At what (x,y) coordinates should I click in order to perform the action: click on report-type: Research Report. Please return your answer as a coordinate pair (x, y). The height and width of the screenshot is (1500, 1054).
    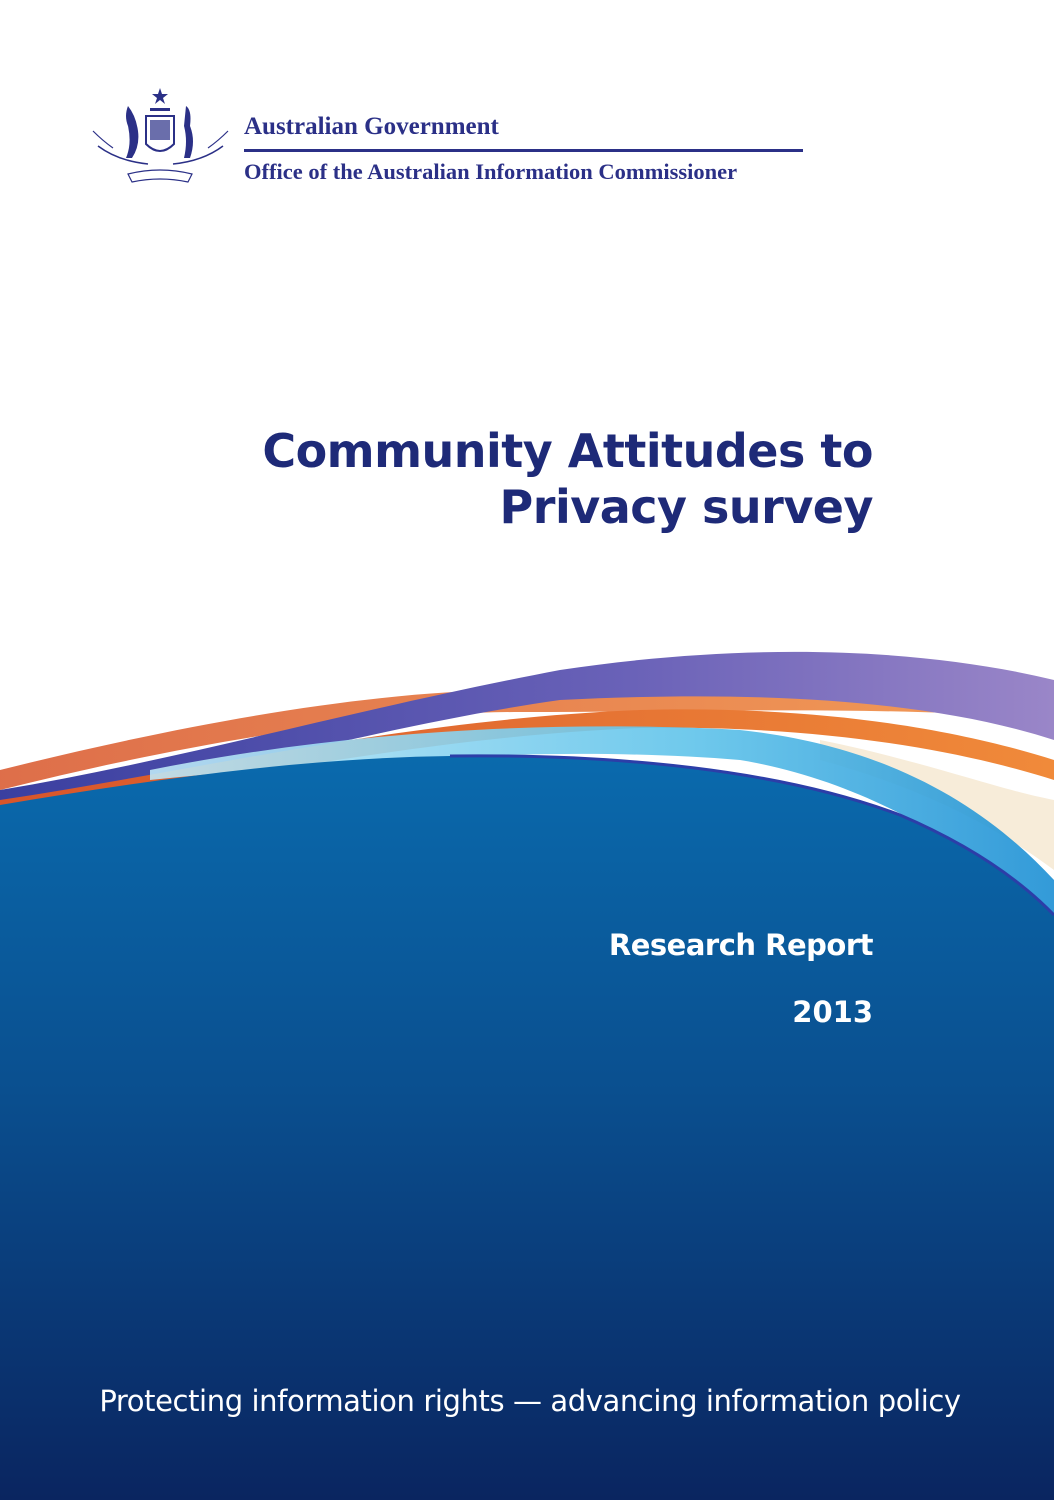
    Looking at the image, I should click on (741, 945).